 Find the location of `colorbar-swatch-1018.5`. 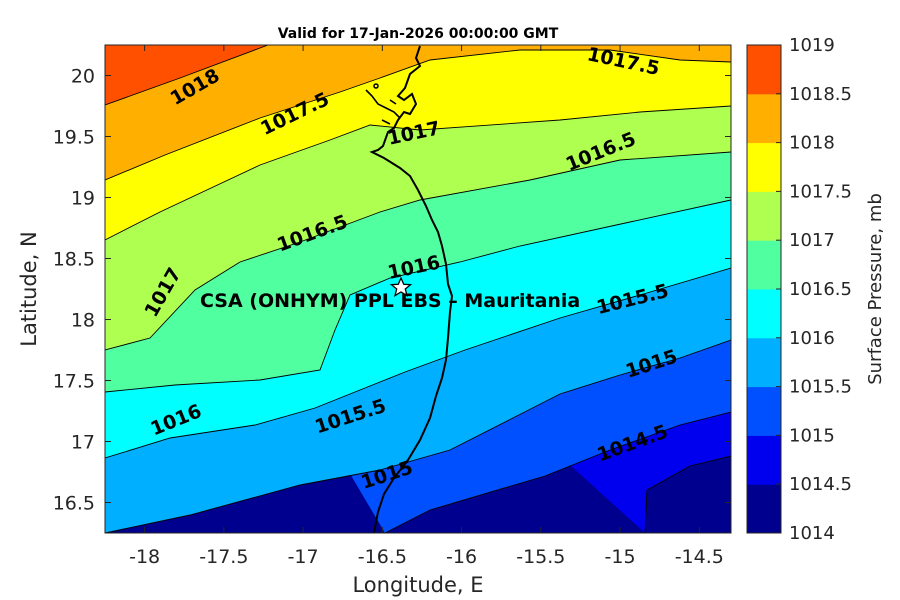

colorbar-swatch-1018.5 is located at coordinates (764, 70).